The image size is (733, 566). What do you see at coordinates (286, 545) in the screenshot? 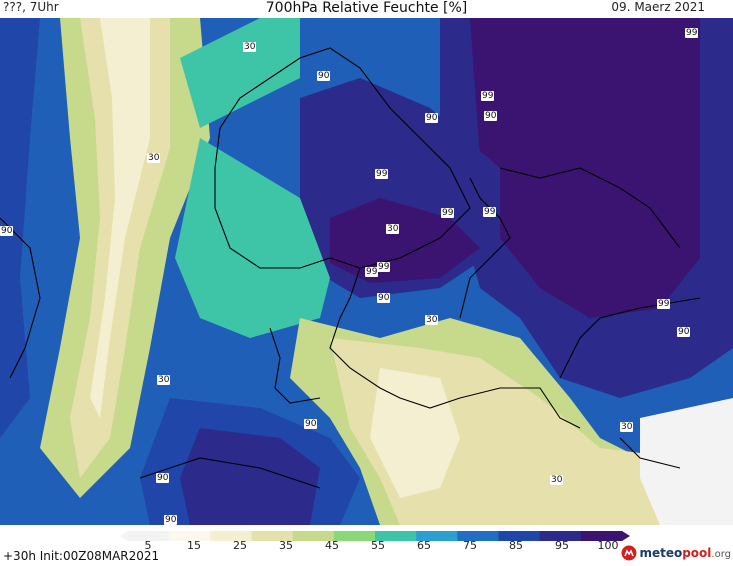
I see `colorbar-tick-label: 35` at bounding box center [286, 545].